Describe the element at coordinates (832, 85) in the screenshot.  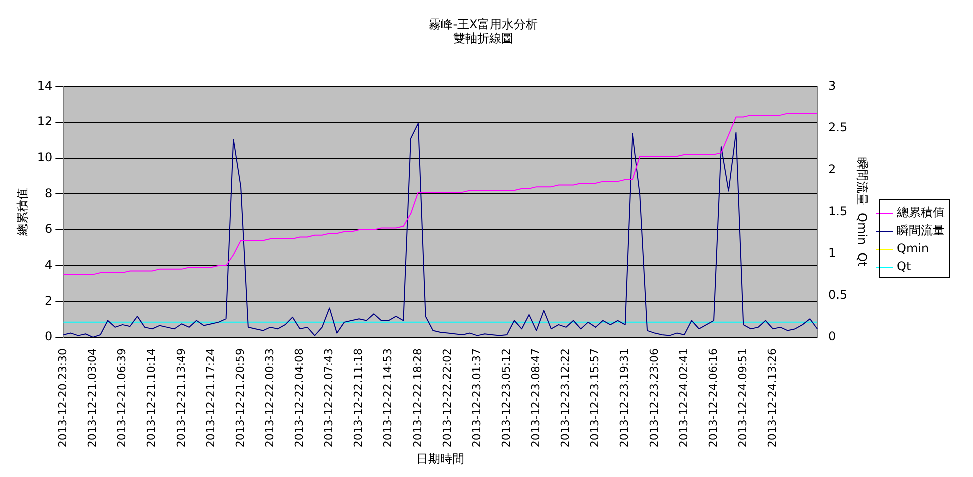
I see `y2-tick-label: 3` at that location.